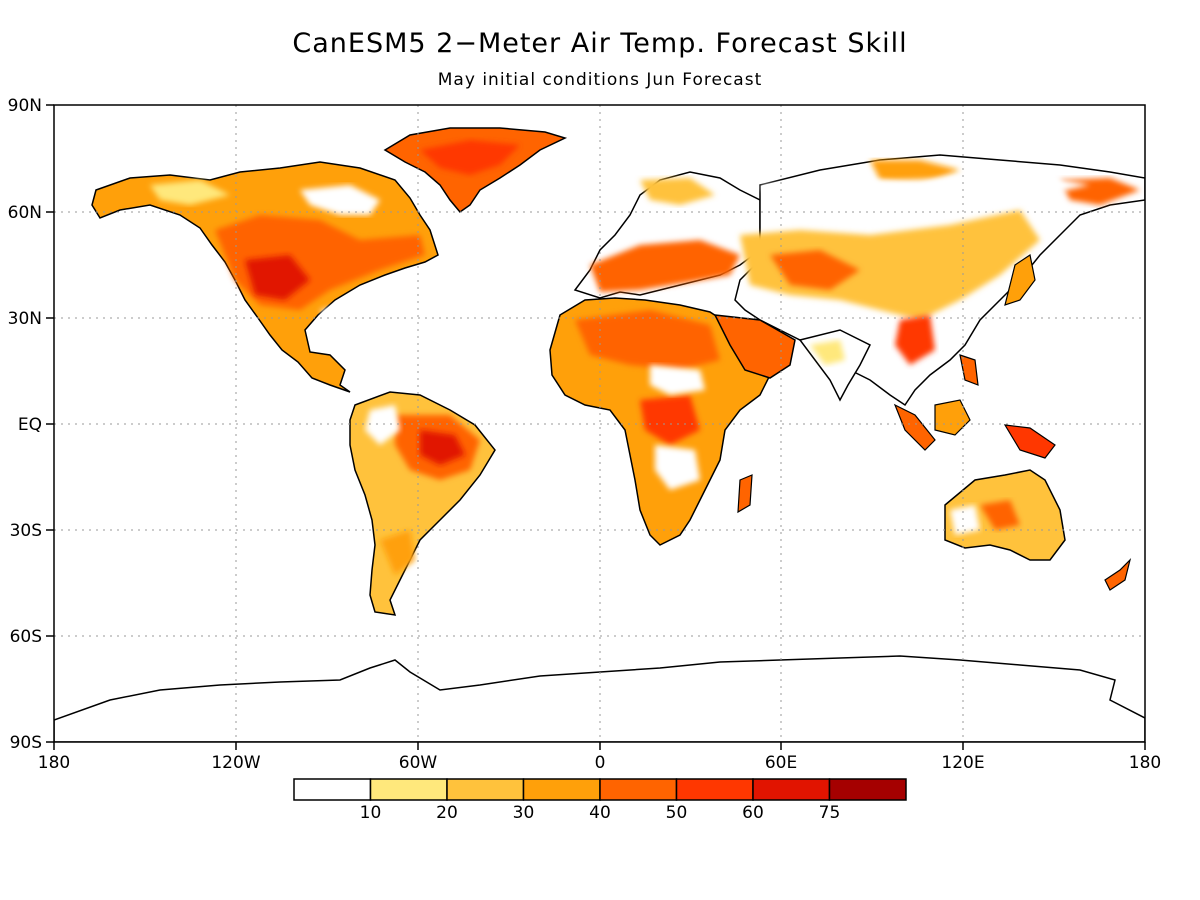  What do you see at coordinates (371, 813) in the screenshot?
I see `colorbar-label: 10` at bounding box center [371, 813].